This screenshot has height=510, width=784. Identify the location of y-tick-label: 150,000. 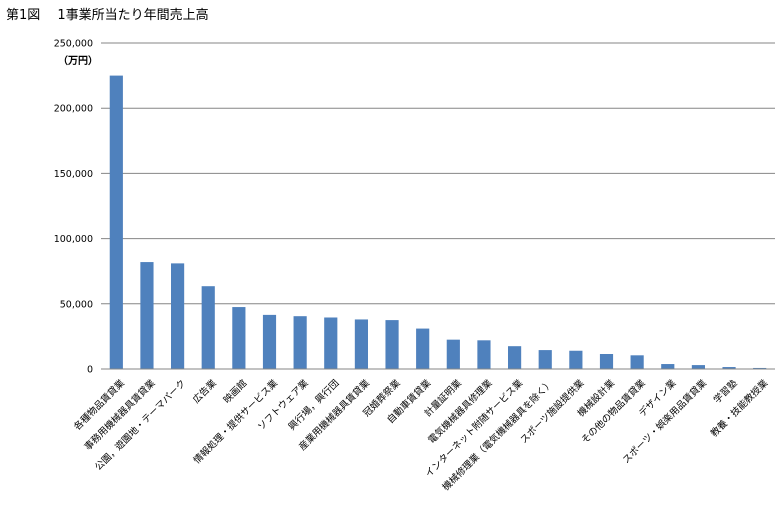
(73, 174).